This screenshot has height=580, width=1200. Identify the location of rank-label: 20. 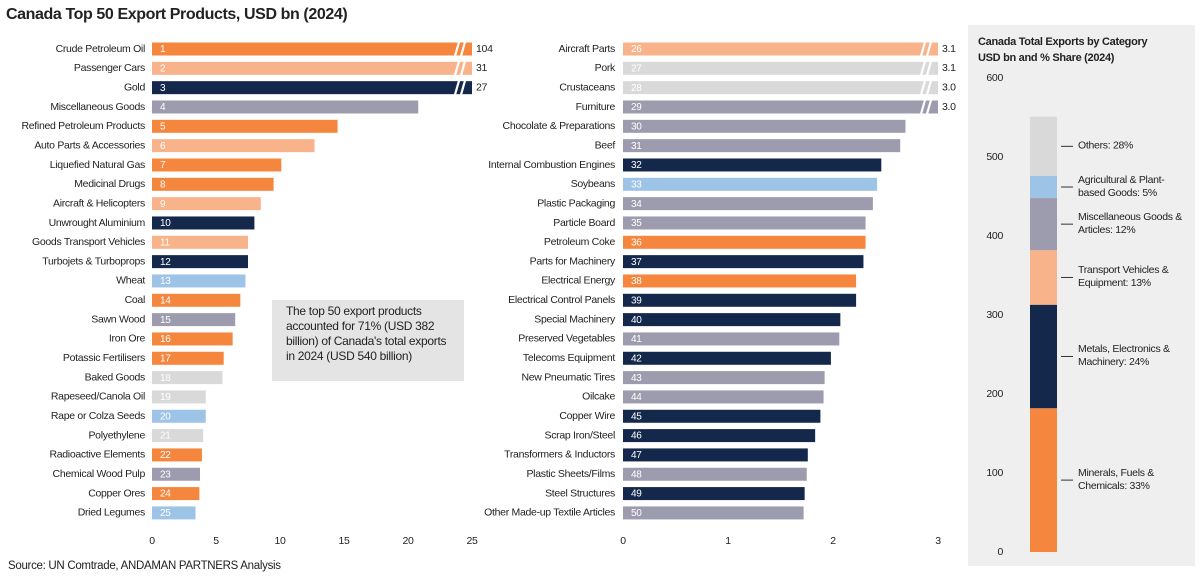
(165, 416).